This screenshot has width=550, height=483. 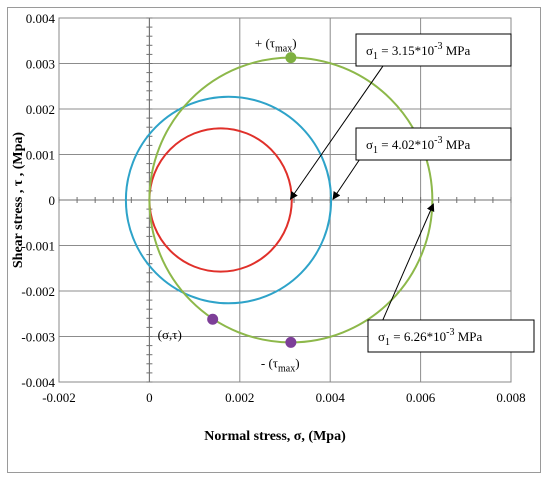 I want to click on y-tick-label: -0.002, so click(x=38, y=291).